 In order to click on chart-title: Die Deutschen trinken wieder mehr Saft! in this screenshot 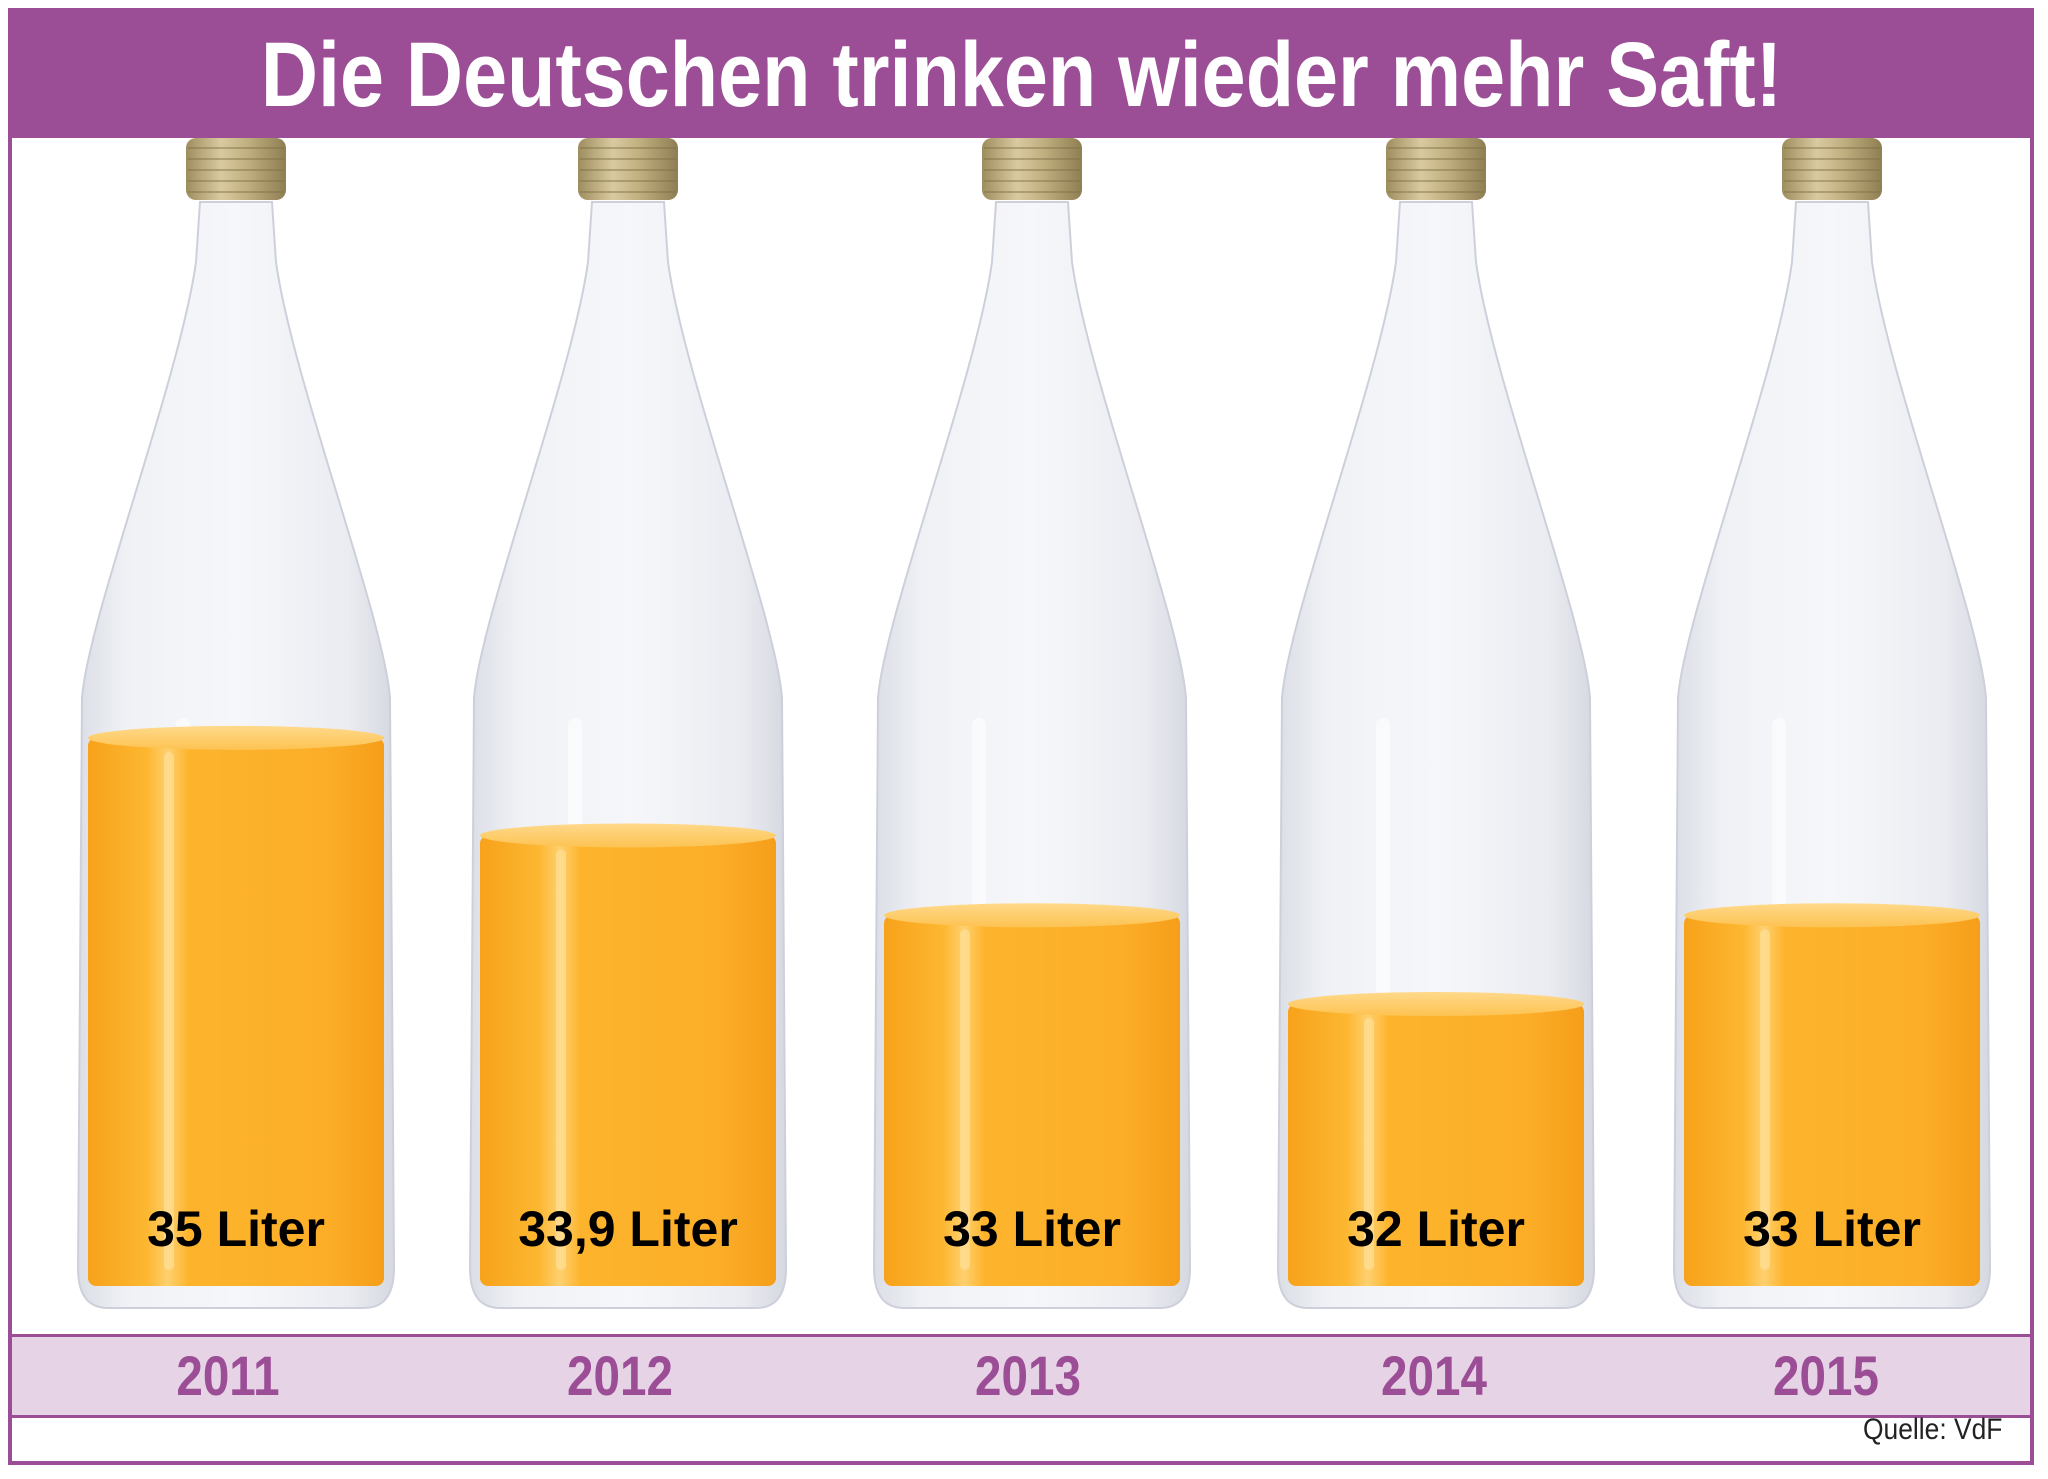, I will do `click(1021, 74)`.